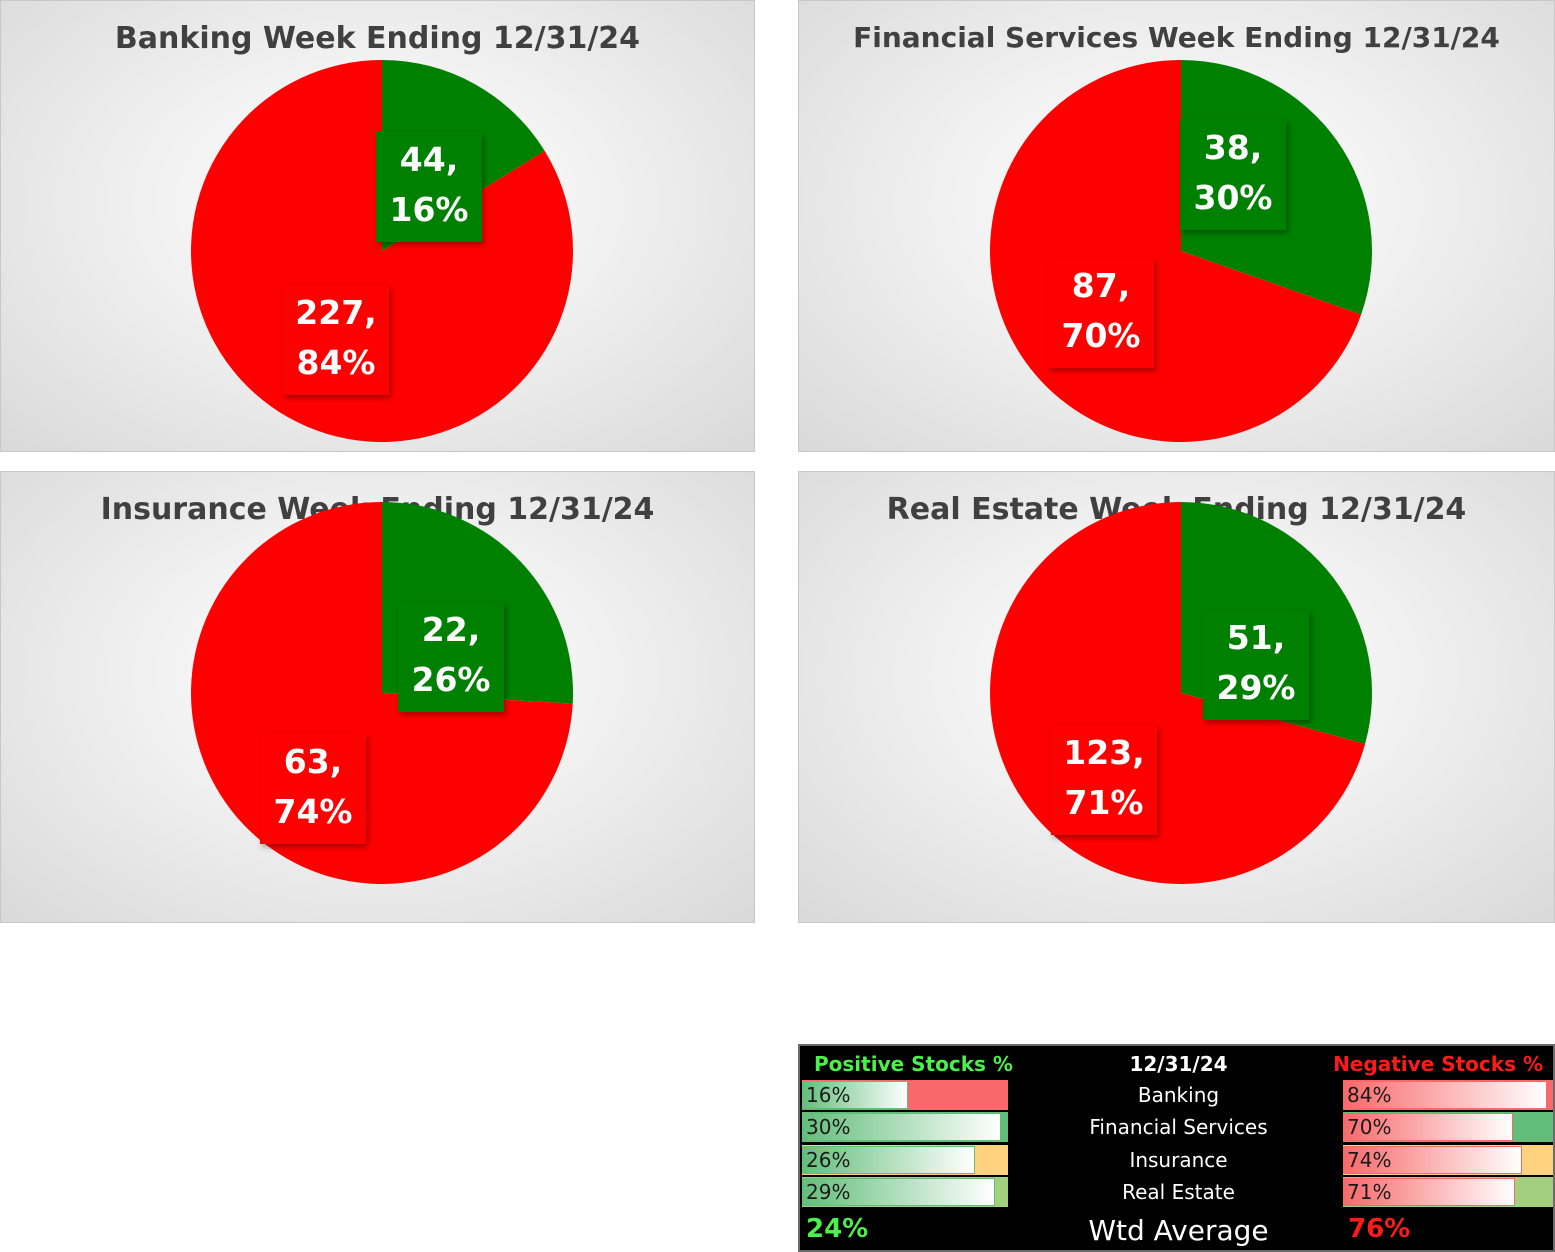 Image resolution: width=1555 pixels, height=1252 pixels. I want to click on positive-data-label: 22,26%, so click(451, 657).